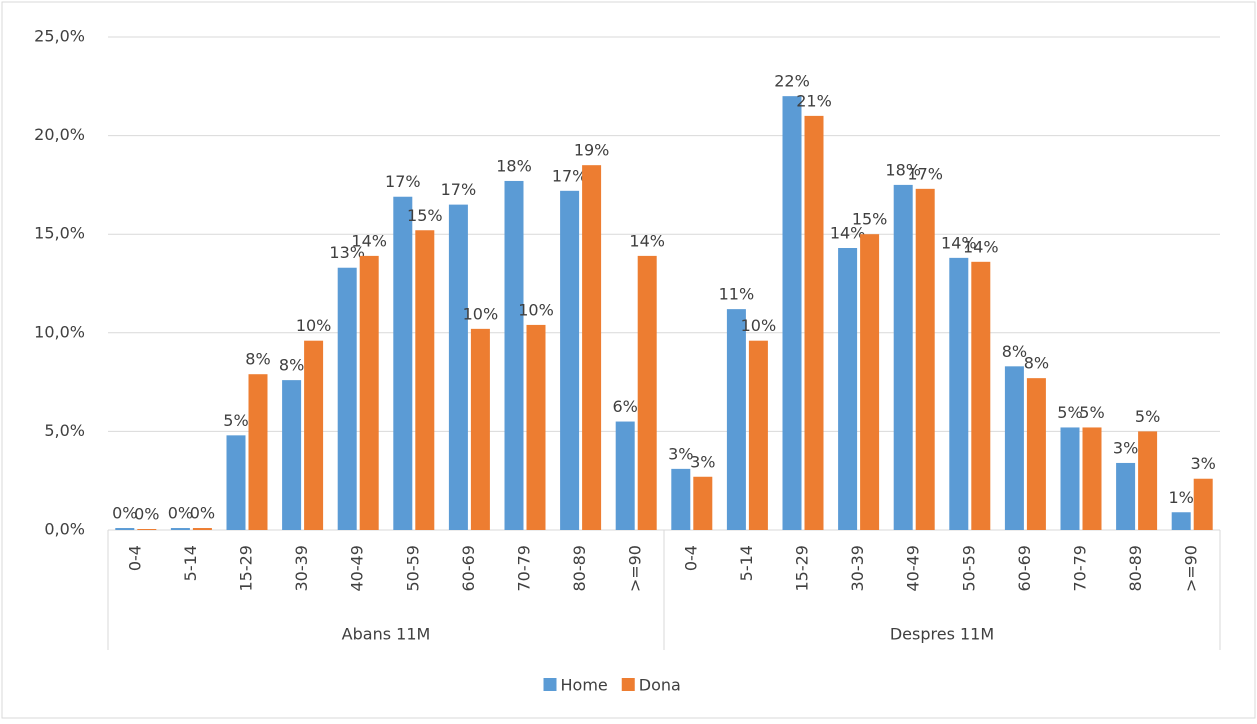 This screenshot has width=1257, height=724. Describe the element at coordinates (1024, 568) in the screenshot. I see `x-tick-label: 60-69` at that location.